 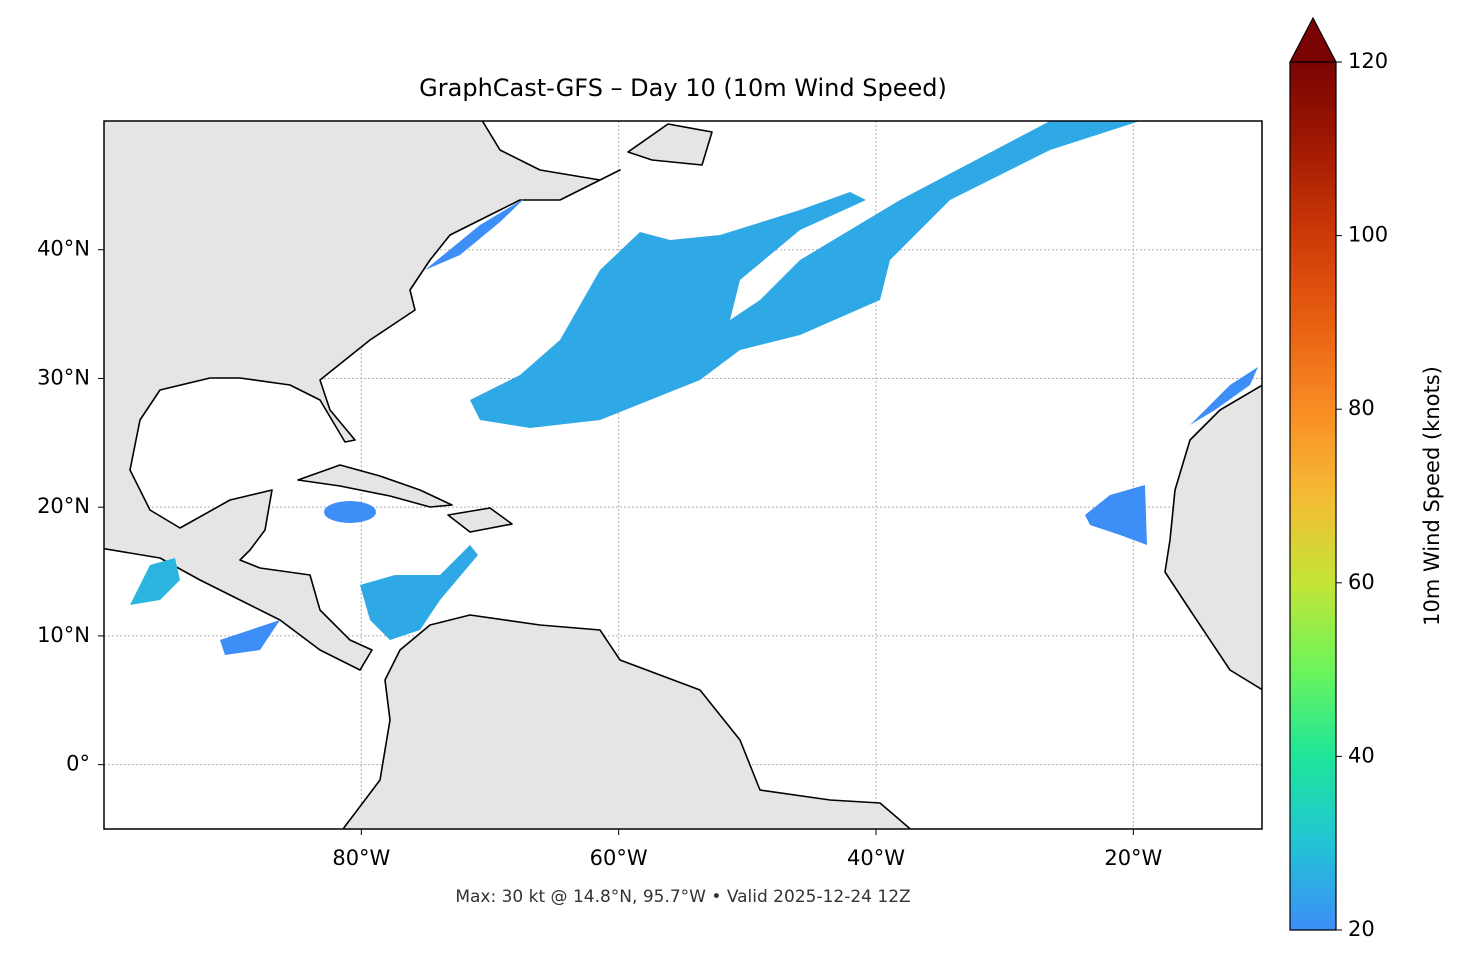 I want to click on y-tick-label: 10°N, so click(x=63, y=635).